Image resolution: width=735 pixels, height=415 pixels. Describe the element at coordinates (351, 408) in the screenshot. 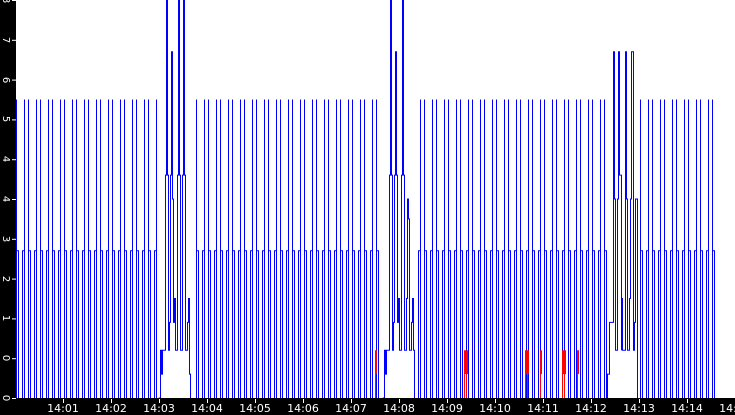

I see `x-tick-label: 14:07` at that location.